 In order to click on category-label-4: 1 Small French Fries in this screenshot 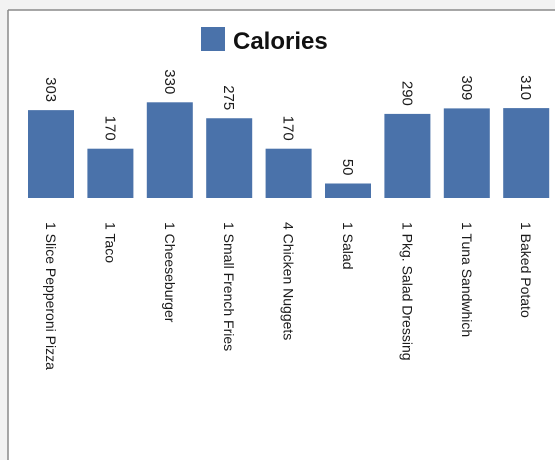, I will do `click(229, 286)`.